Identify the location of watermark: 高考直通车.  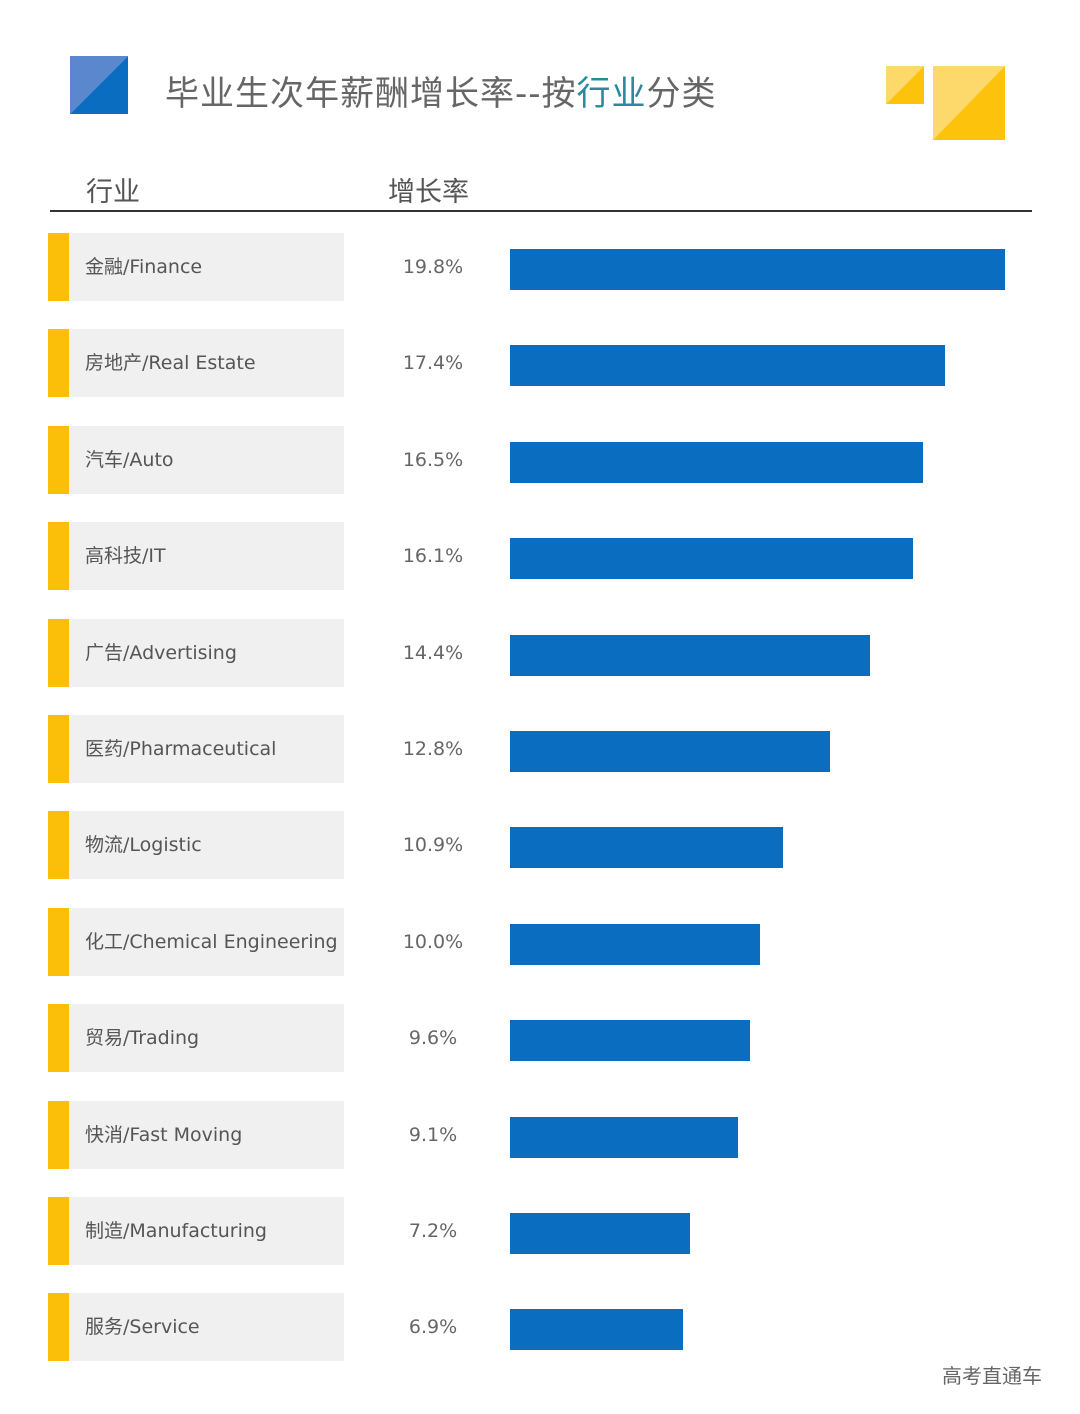
(992, 1376).